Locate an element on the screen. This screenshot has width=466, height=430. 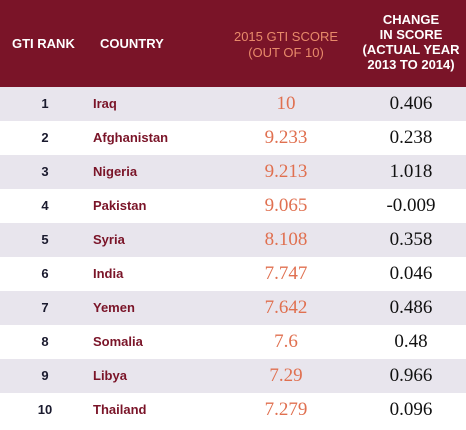
header-gti-score: 2015 GTI SCORE (OUT OF 10) is located at coordinates (286, 45).